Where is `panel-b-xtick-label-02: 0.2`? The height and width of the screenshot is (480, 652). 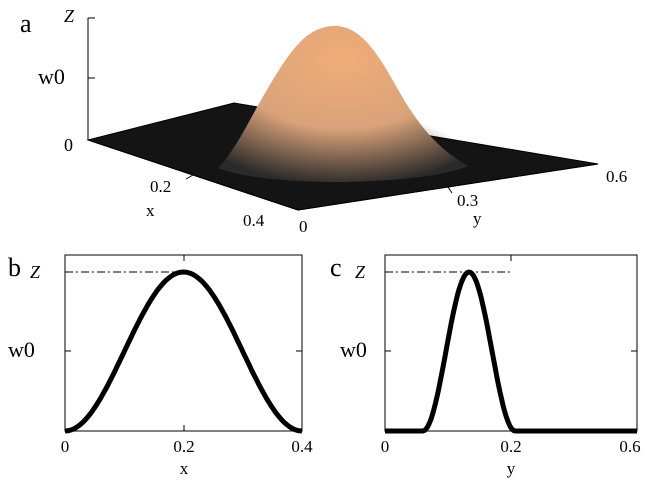
panel-b-xtick-label-02: 0.2 is located at coordinates (183, 446).